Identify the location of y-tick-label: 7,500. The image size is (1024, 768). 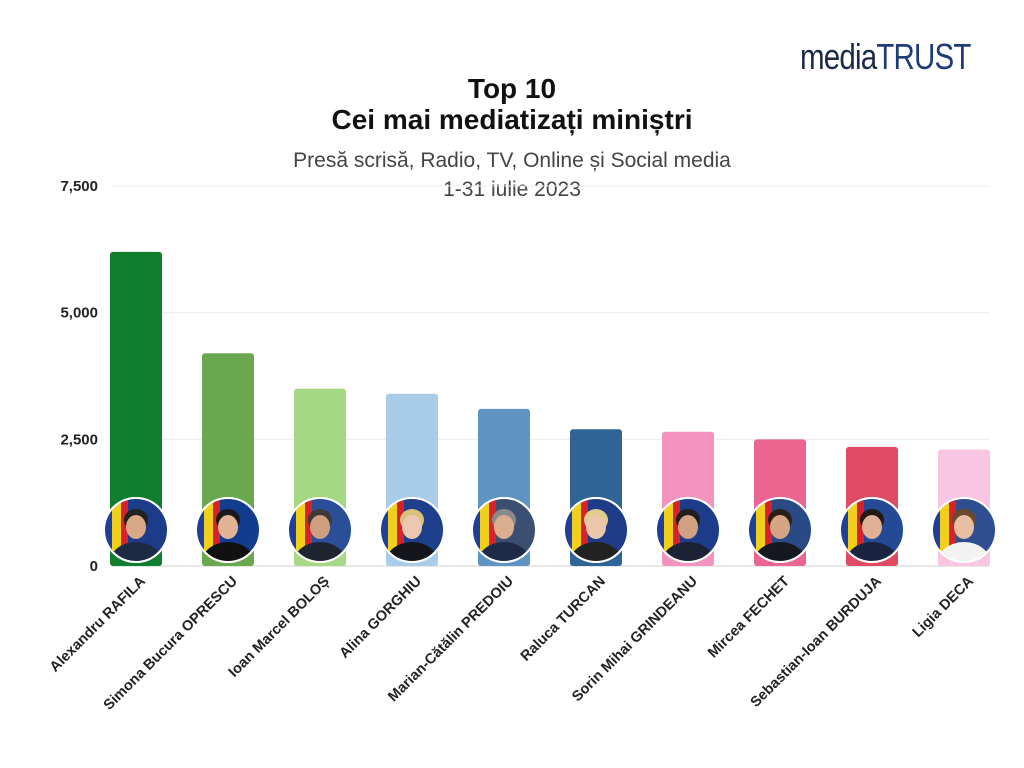
(79, 186).